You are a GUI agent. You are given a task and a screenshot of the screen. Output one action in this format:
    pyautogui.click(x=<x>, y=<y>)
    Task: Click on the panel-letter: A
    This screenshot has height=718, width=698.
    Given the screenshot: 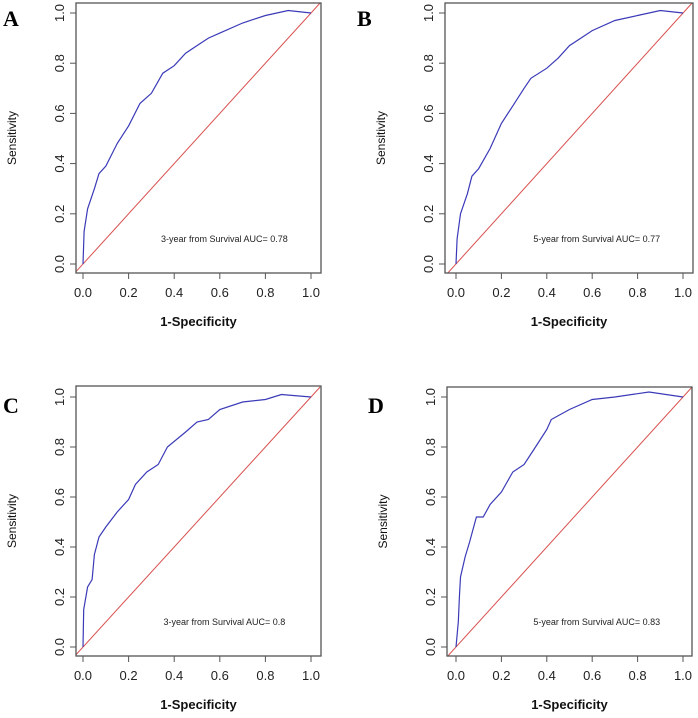 What is the action you would take?
    pyautogui.click(x=11, y=18)
    